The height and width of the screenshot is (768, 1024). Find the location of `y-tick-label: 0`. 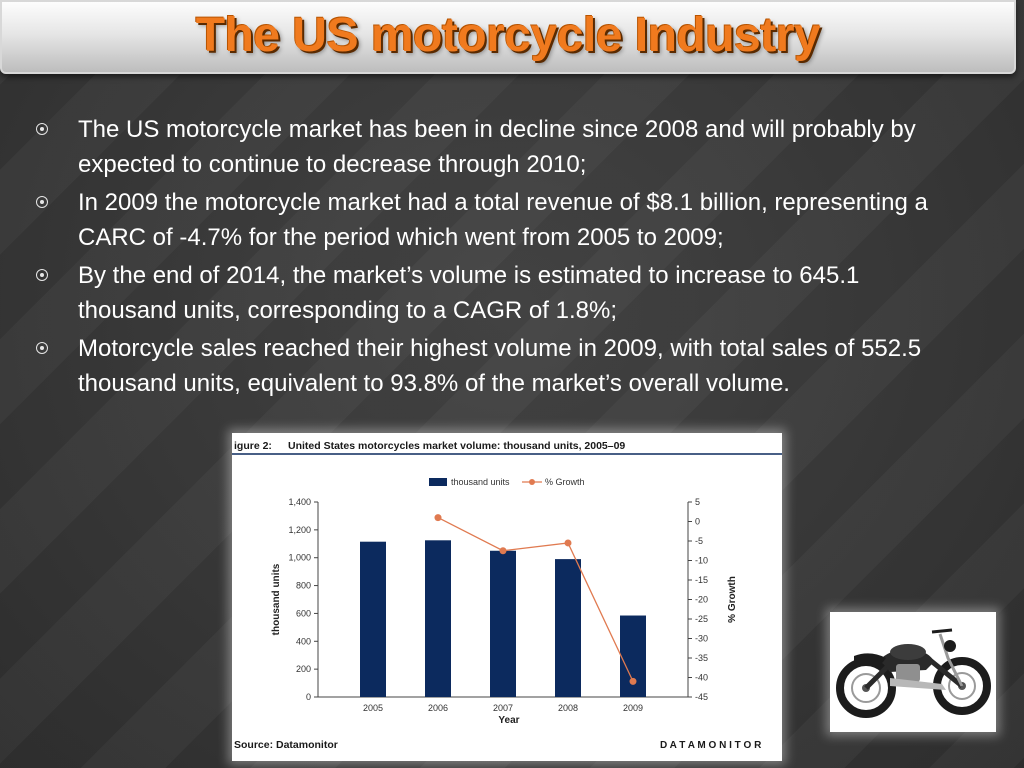

y-tick-label: 0 is located at coordinates (308, 697).